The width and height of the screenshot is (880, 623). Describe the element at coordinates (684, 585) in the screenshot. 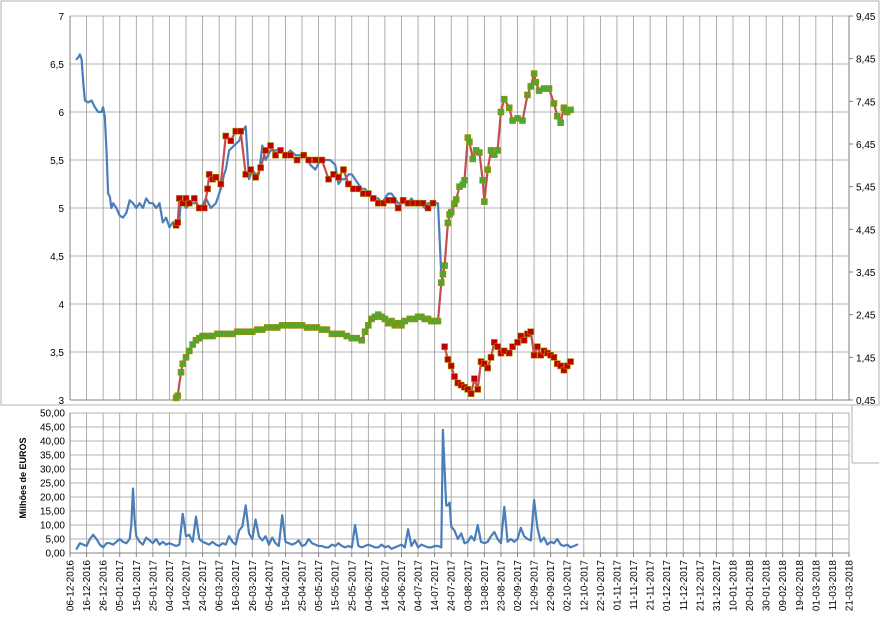

I see `x-tick-label: 11-12-2017` at that location.